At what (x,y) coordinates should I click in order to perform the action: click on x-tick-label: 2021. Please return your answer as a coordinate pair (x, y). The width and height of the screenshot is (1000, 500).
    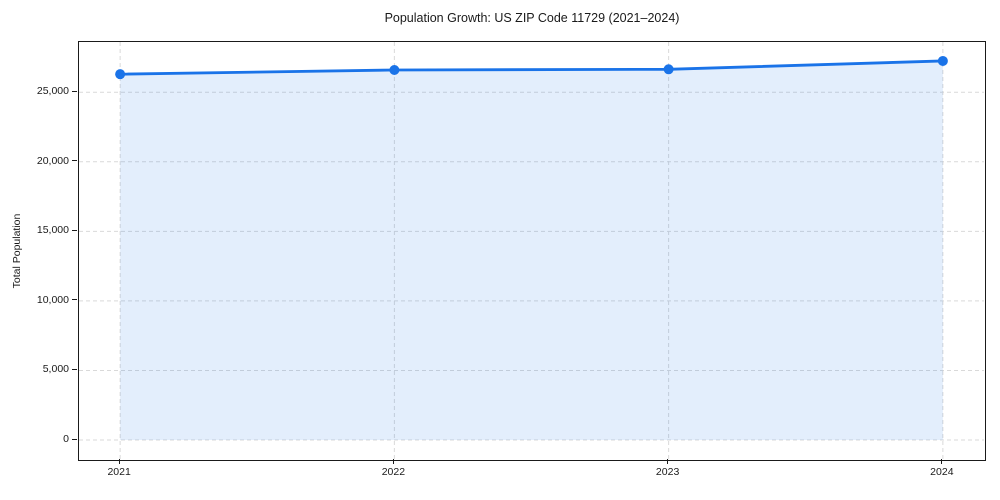
    Looking at the image, I should click on (119, 472).